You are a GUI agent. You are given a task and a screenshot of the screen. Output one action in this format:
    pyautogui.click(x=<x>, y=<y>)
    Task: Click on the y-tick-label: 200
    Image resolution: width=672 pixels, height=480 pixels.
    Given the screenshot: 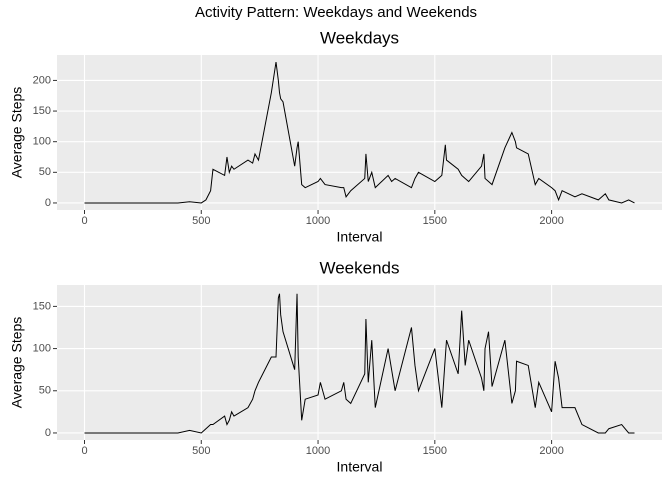 What is the action you would take?
    pyautogui.click(x=42, y=80)
    